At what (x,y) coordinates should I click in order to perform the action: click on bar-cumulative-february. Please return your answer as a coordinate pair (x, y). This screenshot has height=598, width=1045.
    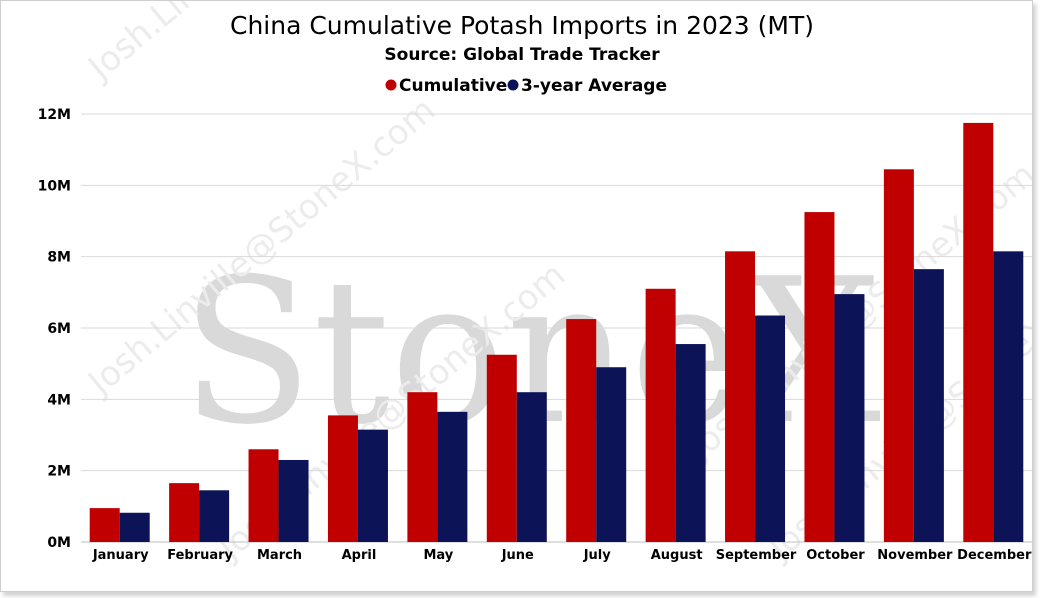
    Looking at the image, I should click on (184, 512).